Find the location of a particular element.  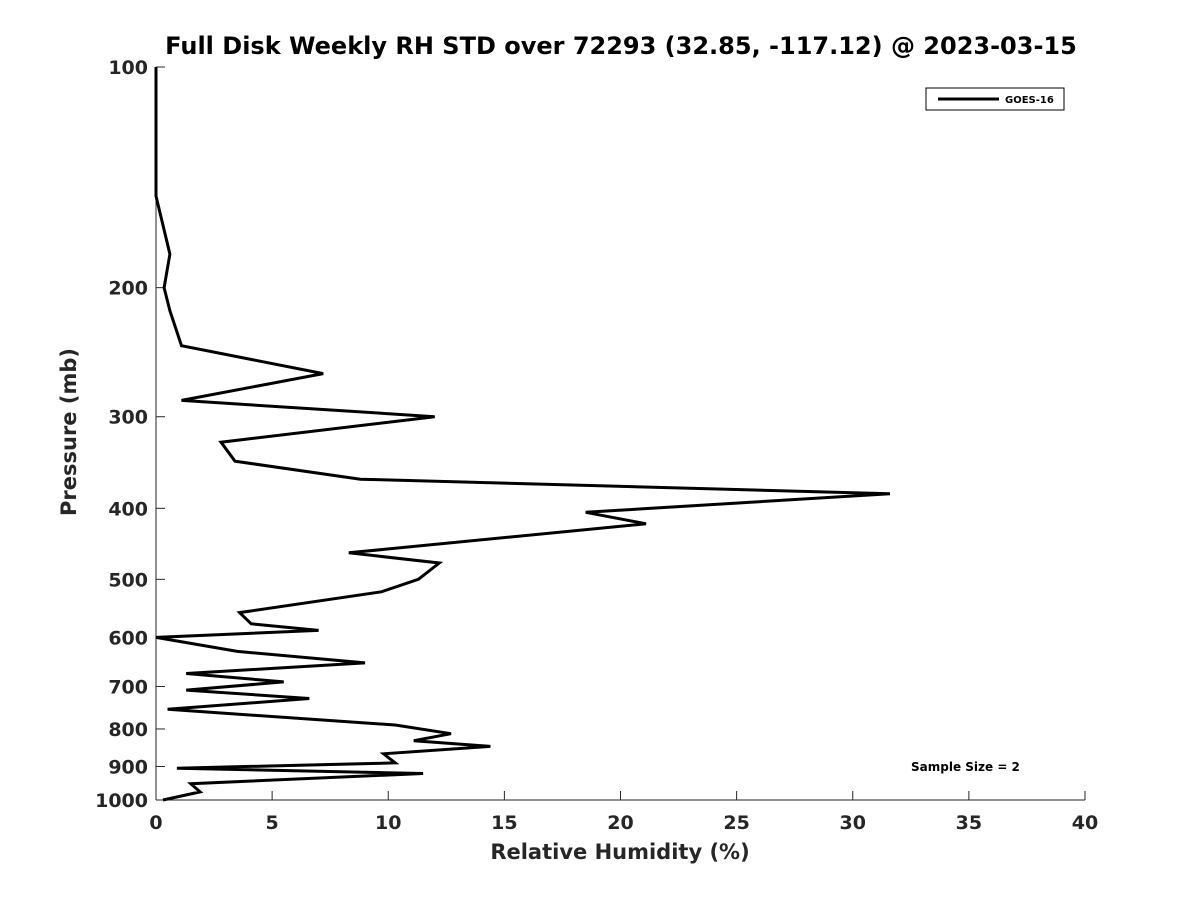

y-tick-label-700: 700 is located at coordinates (128, 687).